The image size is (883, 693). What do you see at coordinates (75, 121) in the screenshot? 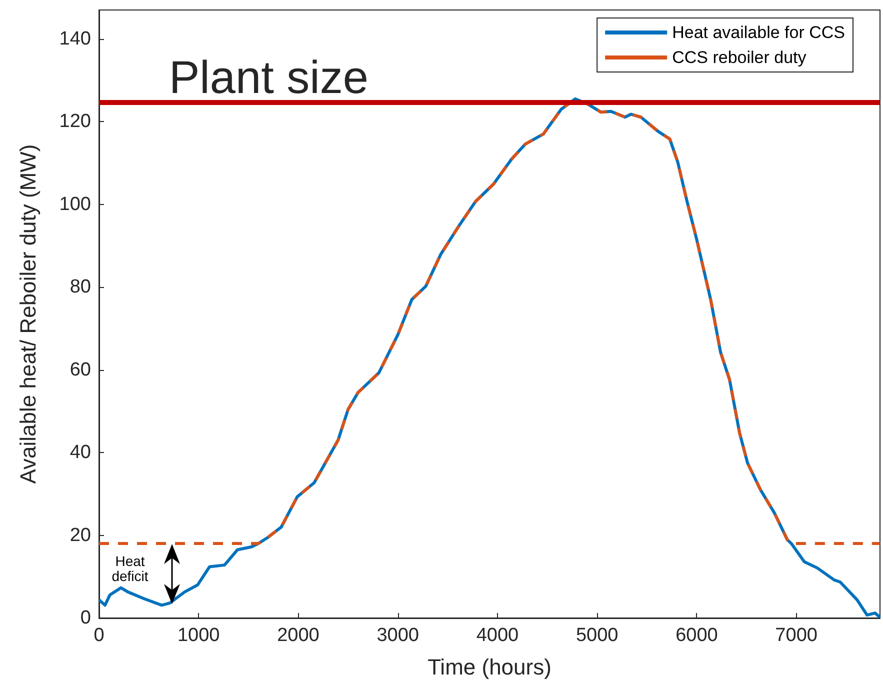
I see `y-tick-label: 120` at bounding box center [75, 121].